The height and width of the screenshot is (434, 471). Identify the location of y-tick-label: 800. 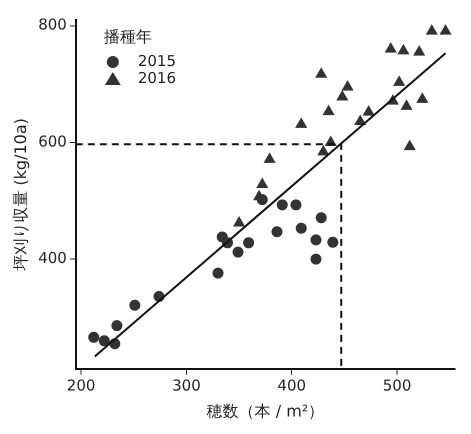
(52, 25).